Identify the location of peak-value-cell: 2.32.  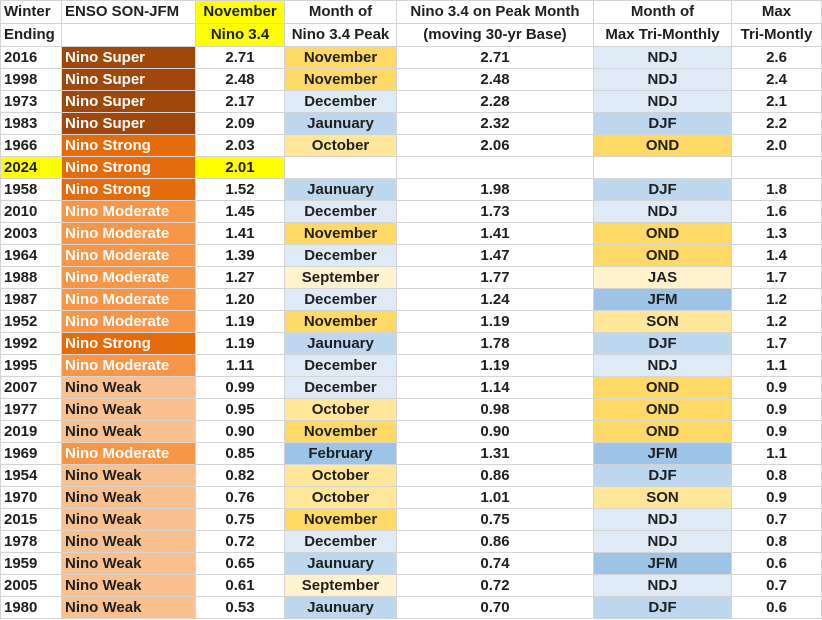
(495, 123).